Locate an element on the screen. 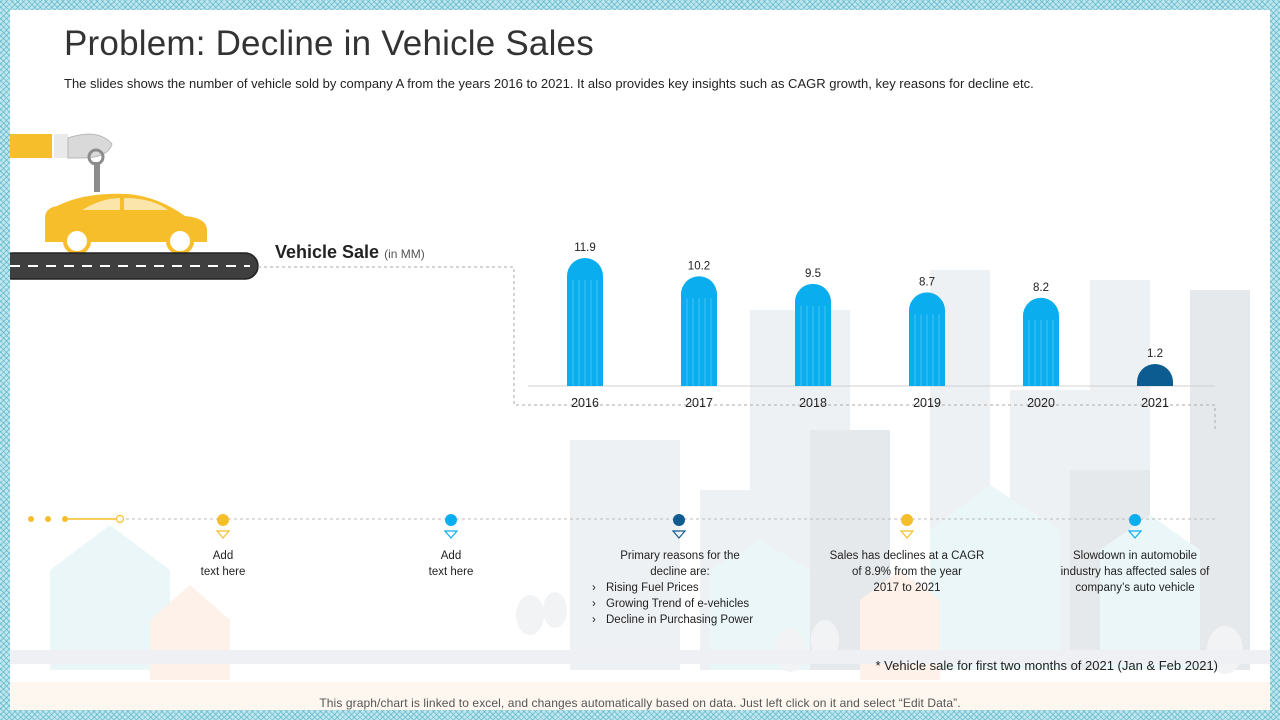  timeline-item-2-line-2: text here is located at coordinates (451, 572).